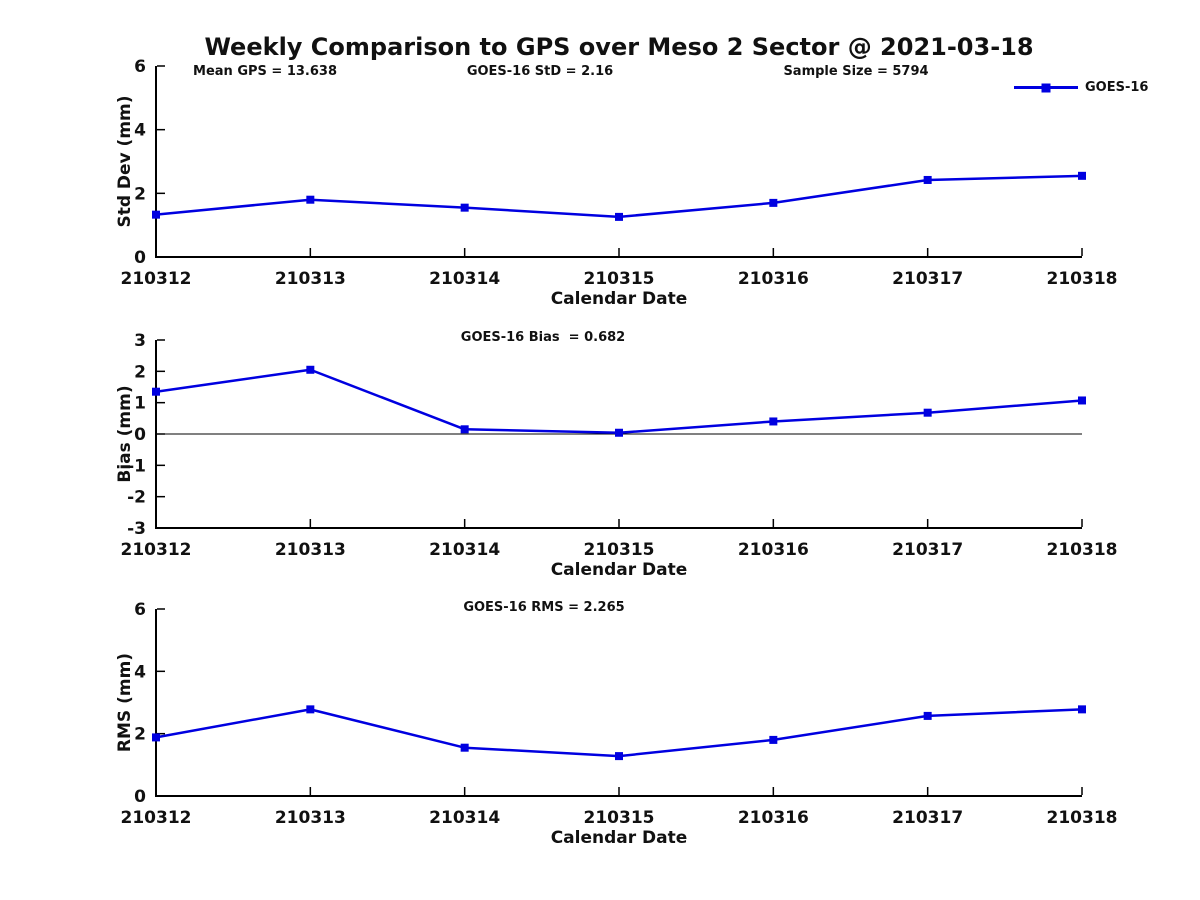 The width and height of the screenshot is (1200, 900). Describe the element at coordinates (856, 71) in the screenshot. I see `annotation-sample-size: Sample Size = 5794` at that location.